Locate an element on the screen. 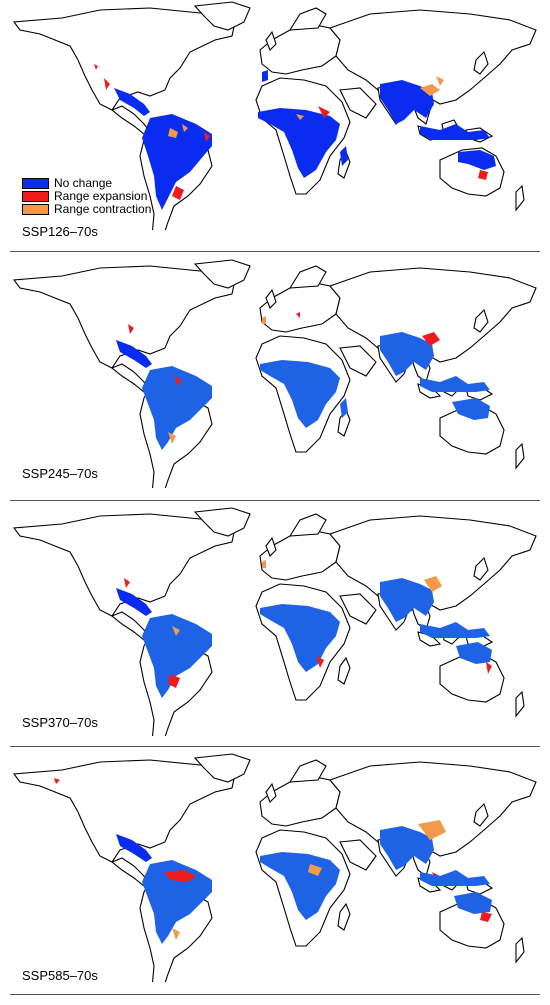 The height and width of the screenshot is (1005, 550). legend-swatch-range-contraction is located at coordinates (35, 209).